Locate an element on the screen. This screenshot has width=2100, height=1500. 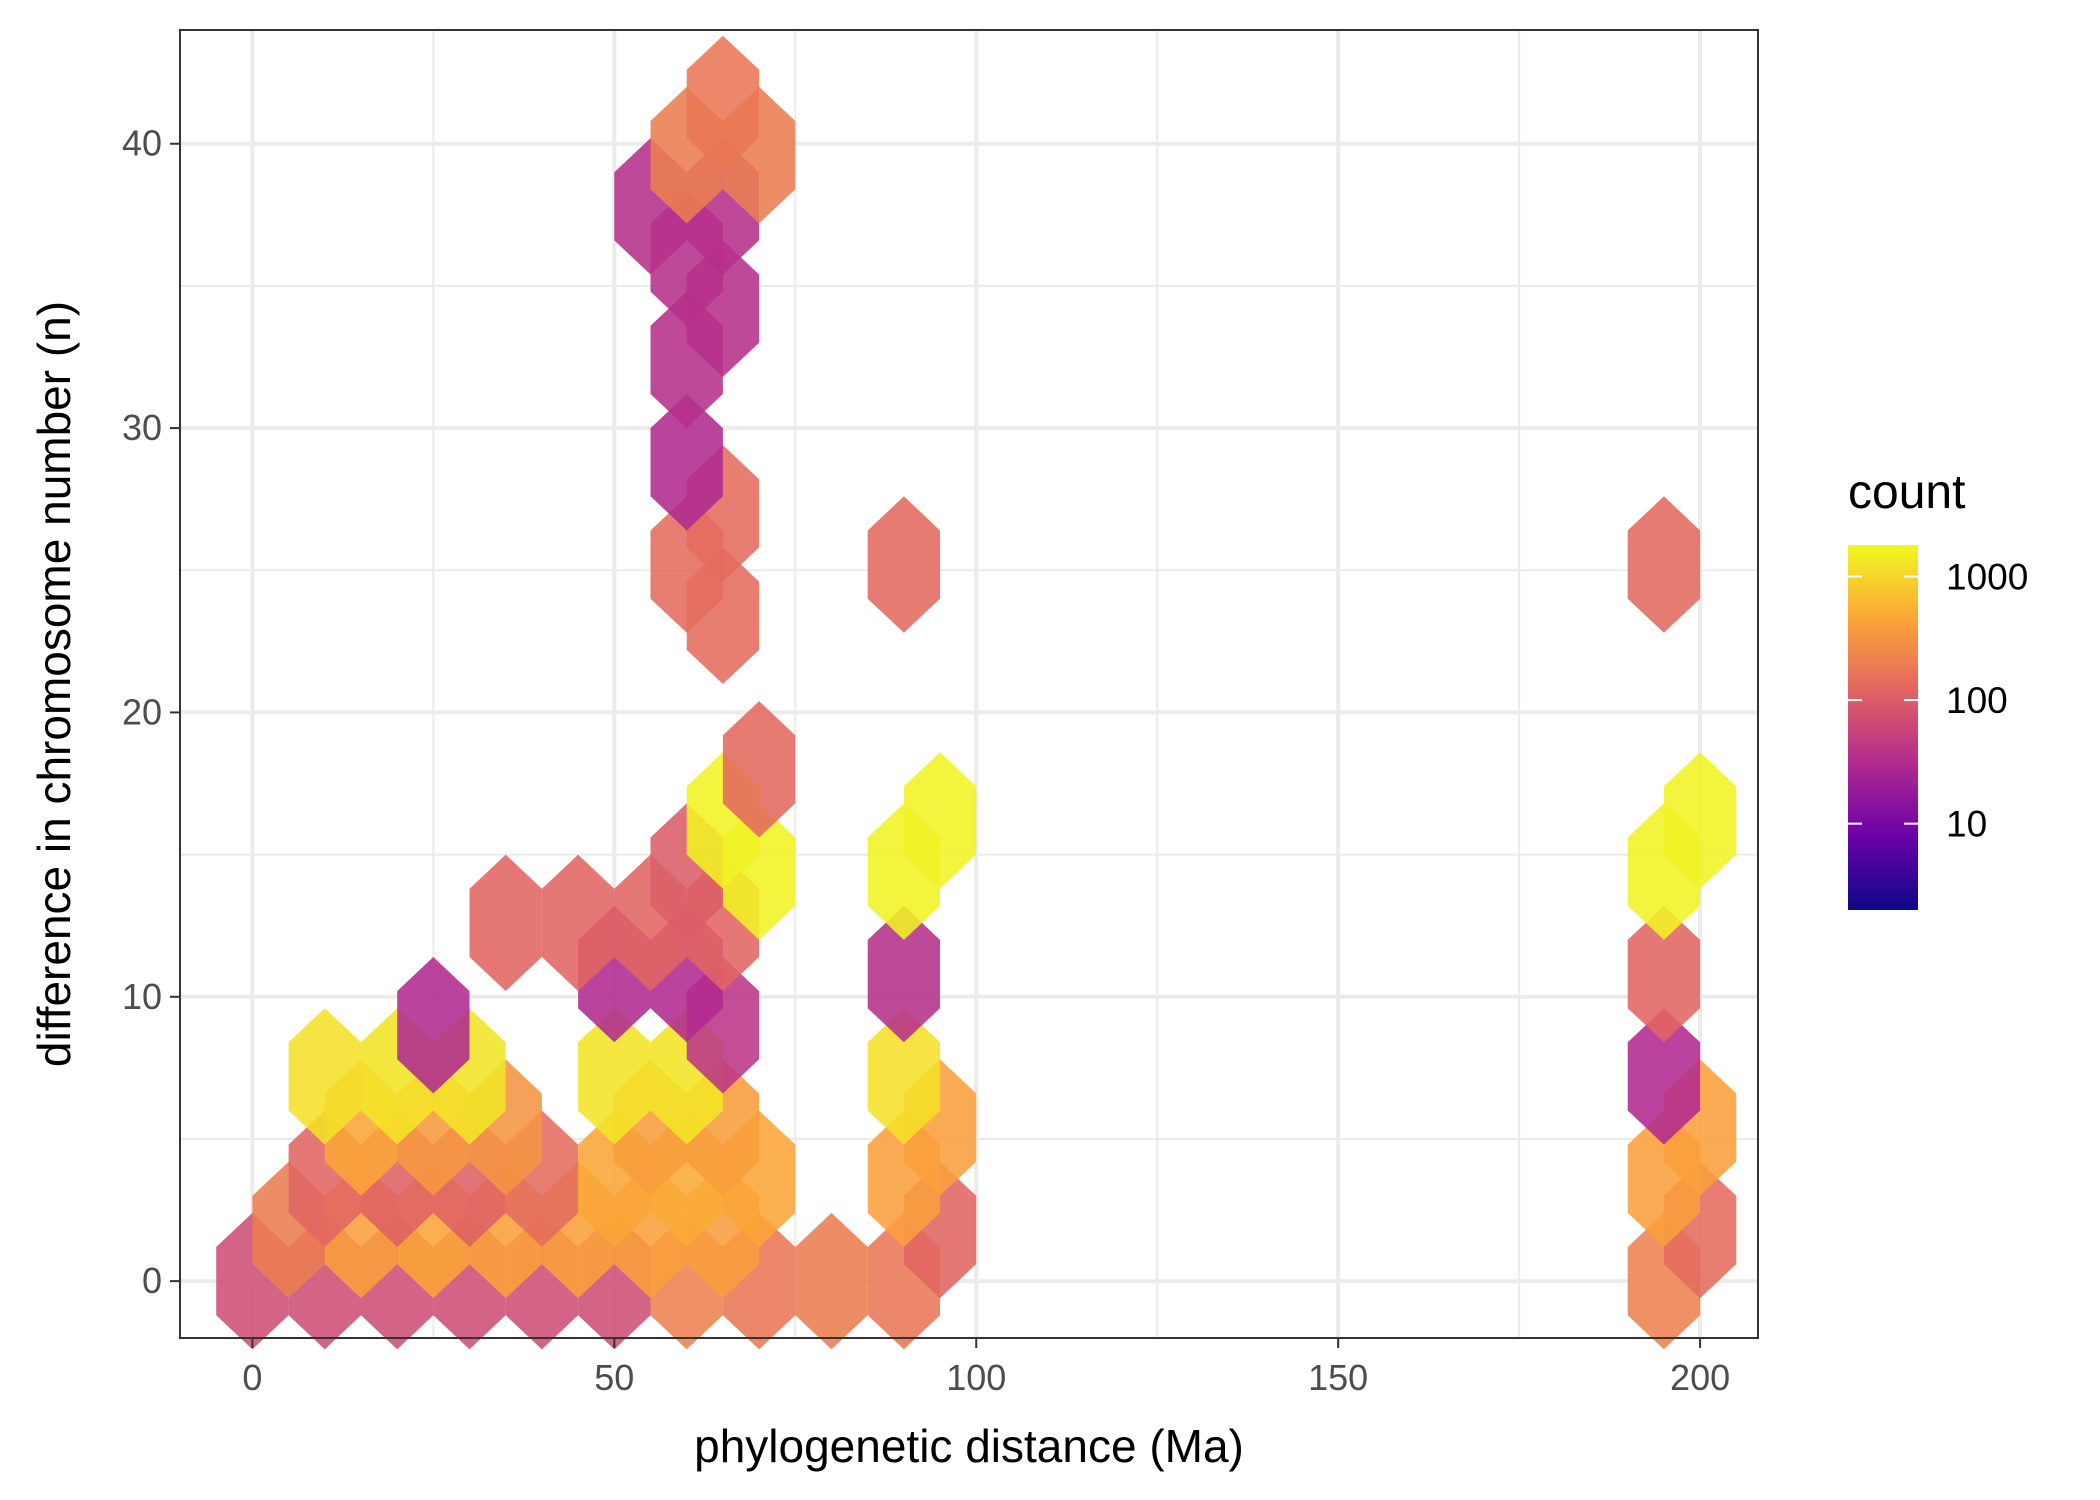
x-tick-label: 0 is located at coordinates (252, 1377).